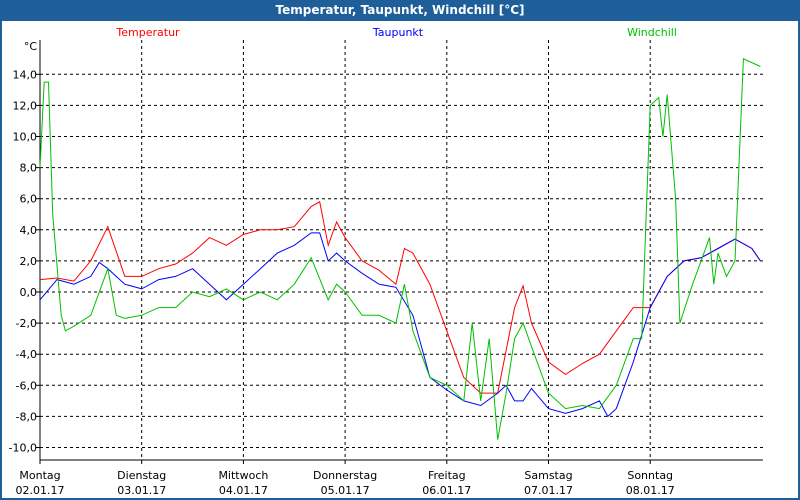 This screenshot has width=800, height=500. What do you see at coordinates (650, 475) in the screenshot?
I see `x-tick-day: Sonntag` at bounding box center [650, 475].